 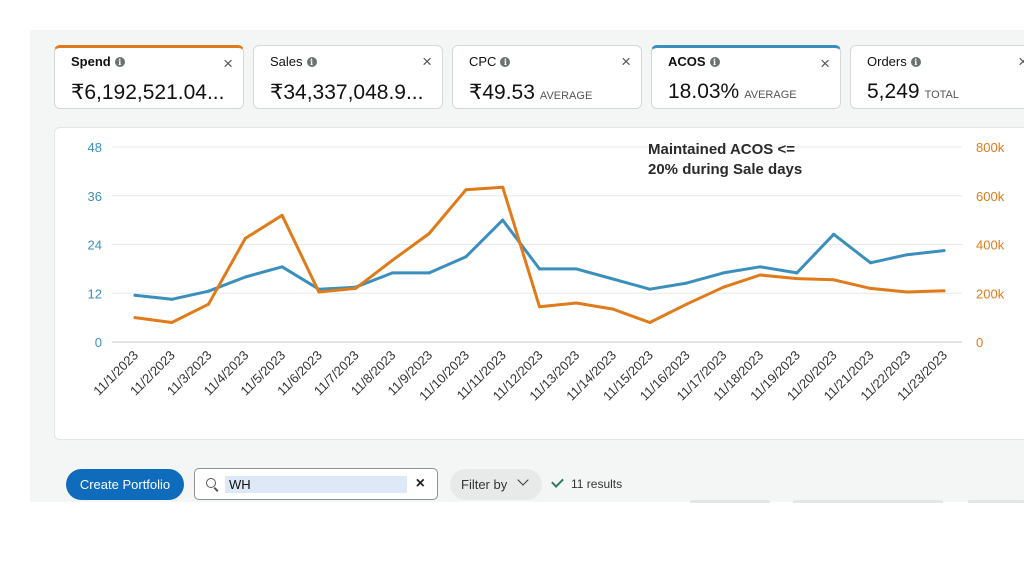 I want to click on results-count: 11 results, so click(x=587, y=483).